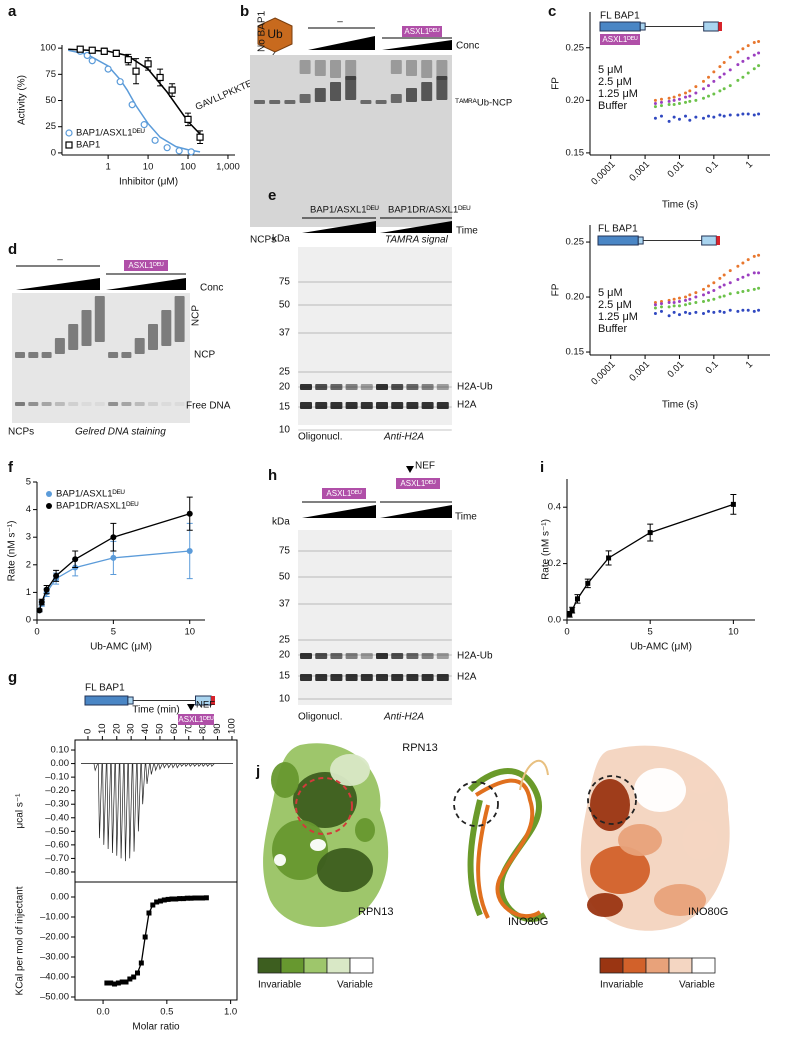  I want to click on y-tick-label: –40.00, so click(54, 977).